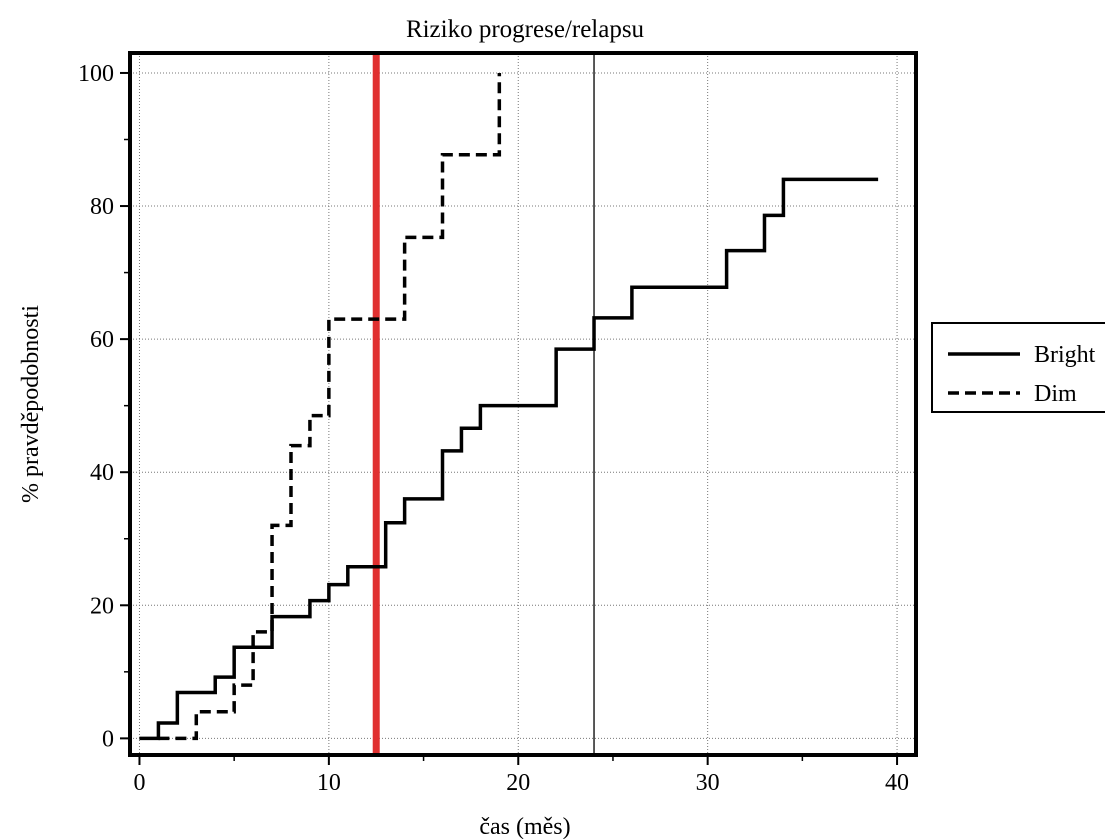  What do you see at coordinates (102, 606) in the screenshot?
I see `y-tick-label: 20` at bounding box center [102, 606].